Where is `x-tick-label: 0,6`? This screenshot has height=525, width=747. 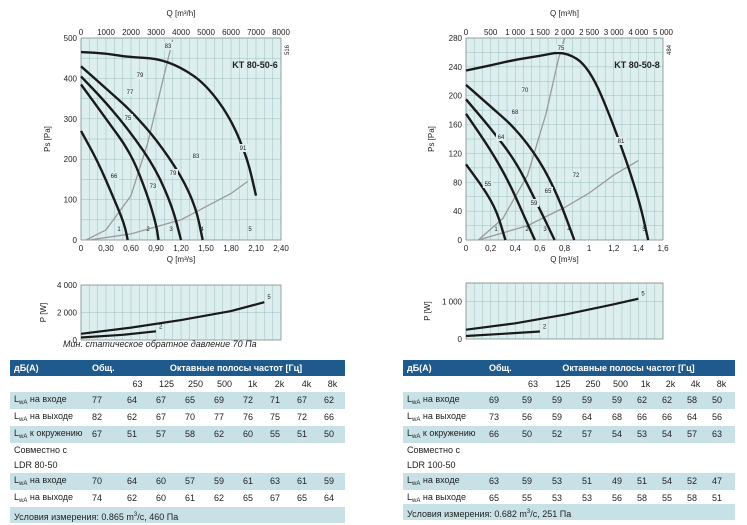 x-tick-label: 0,6 is located at coordinates (540, 248).